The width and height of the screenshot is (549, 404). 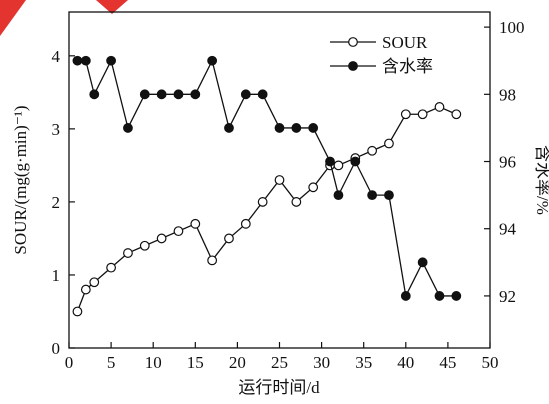 I want to click on x-tick-label: 5, so click(x=111, y=362).